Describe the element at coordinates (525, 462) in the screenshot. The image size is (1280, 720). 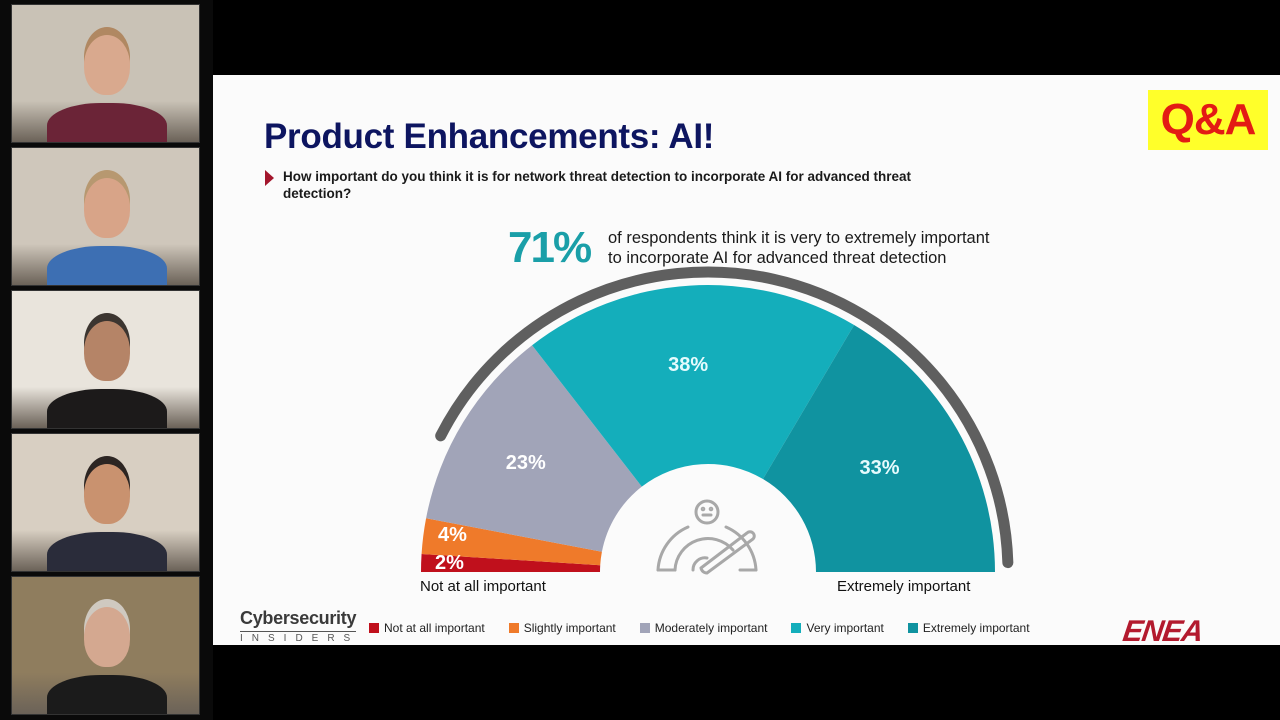
I see `segment-value-label: 23%` at that location.